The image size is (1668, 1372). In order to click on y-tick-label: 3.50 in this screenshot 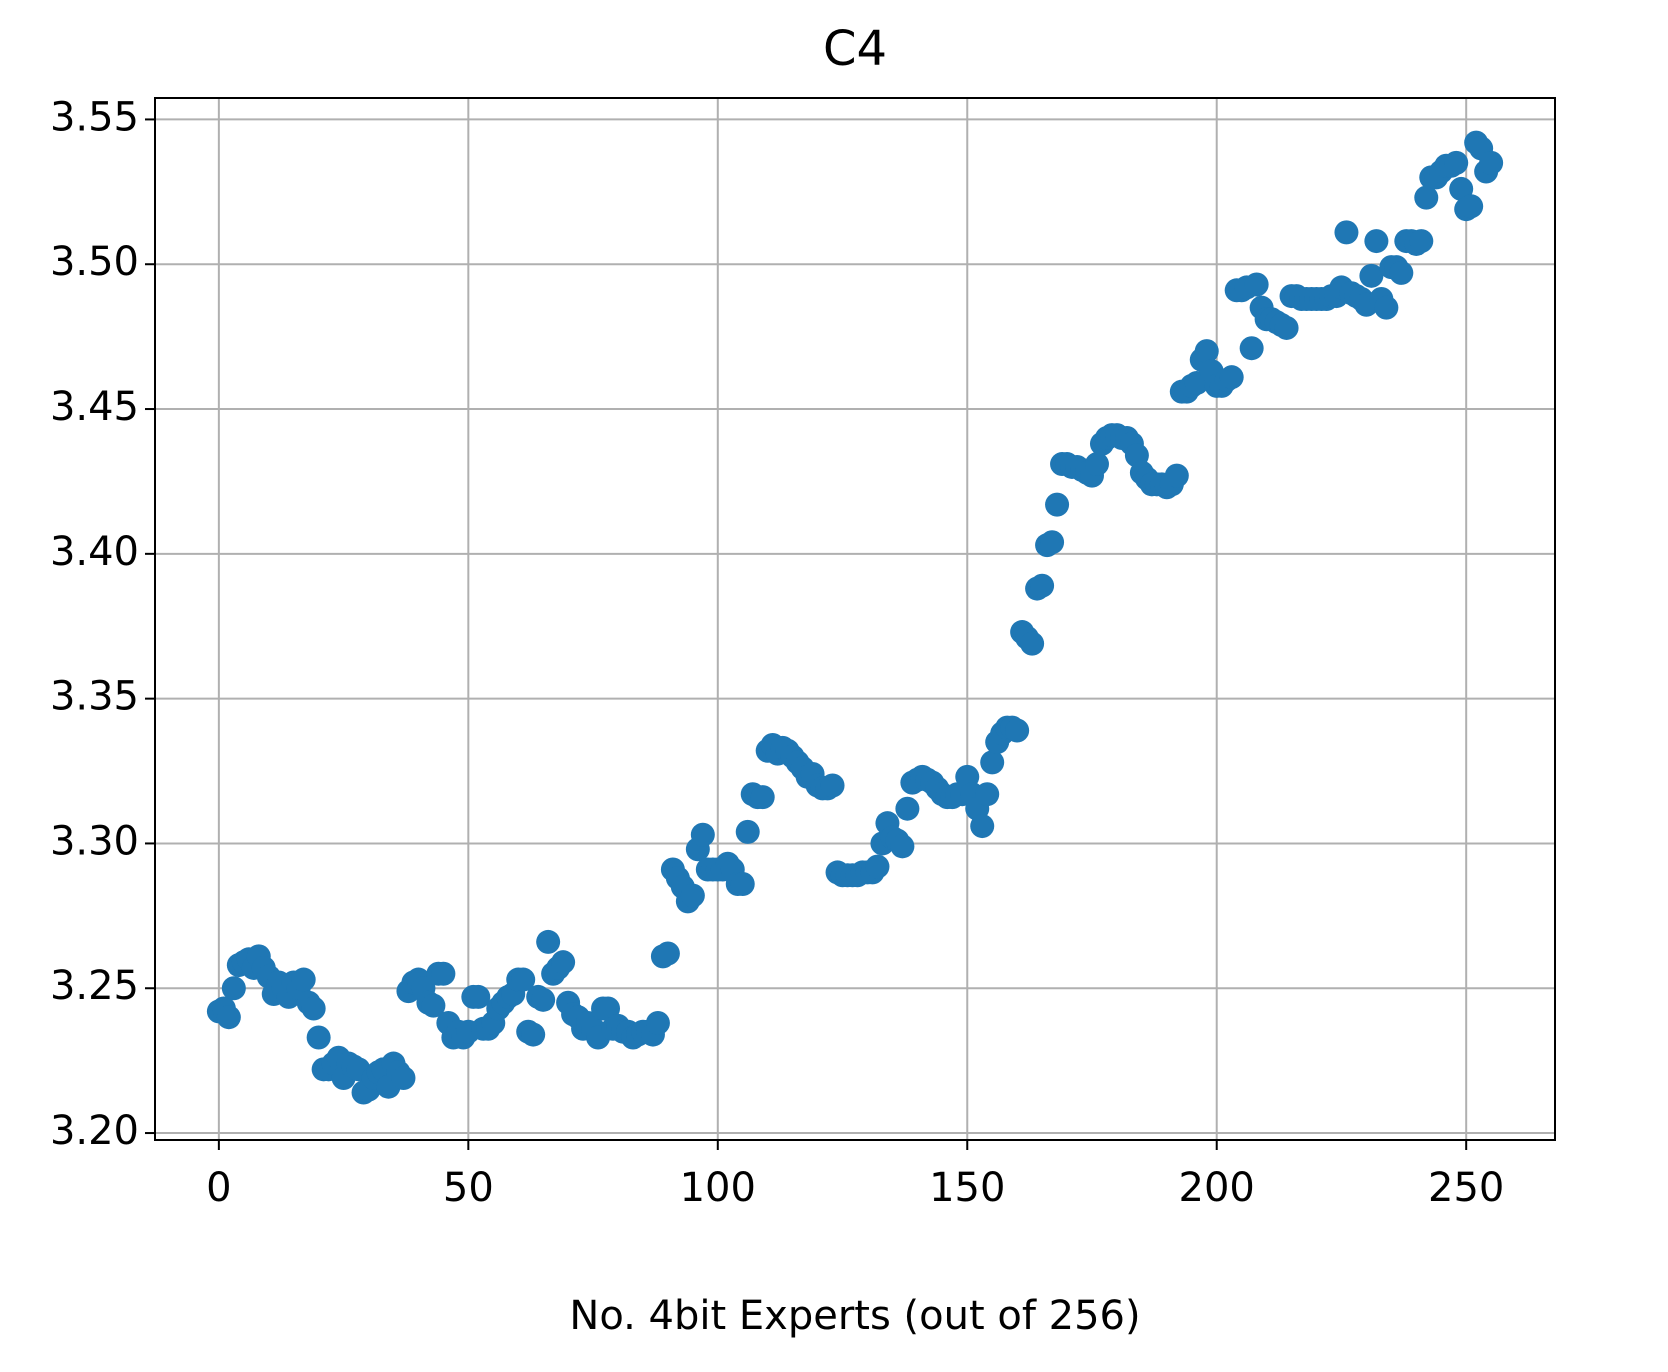, I will do `click(94, 262)`.